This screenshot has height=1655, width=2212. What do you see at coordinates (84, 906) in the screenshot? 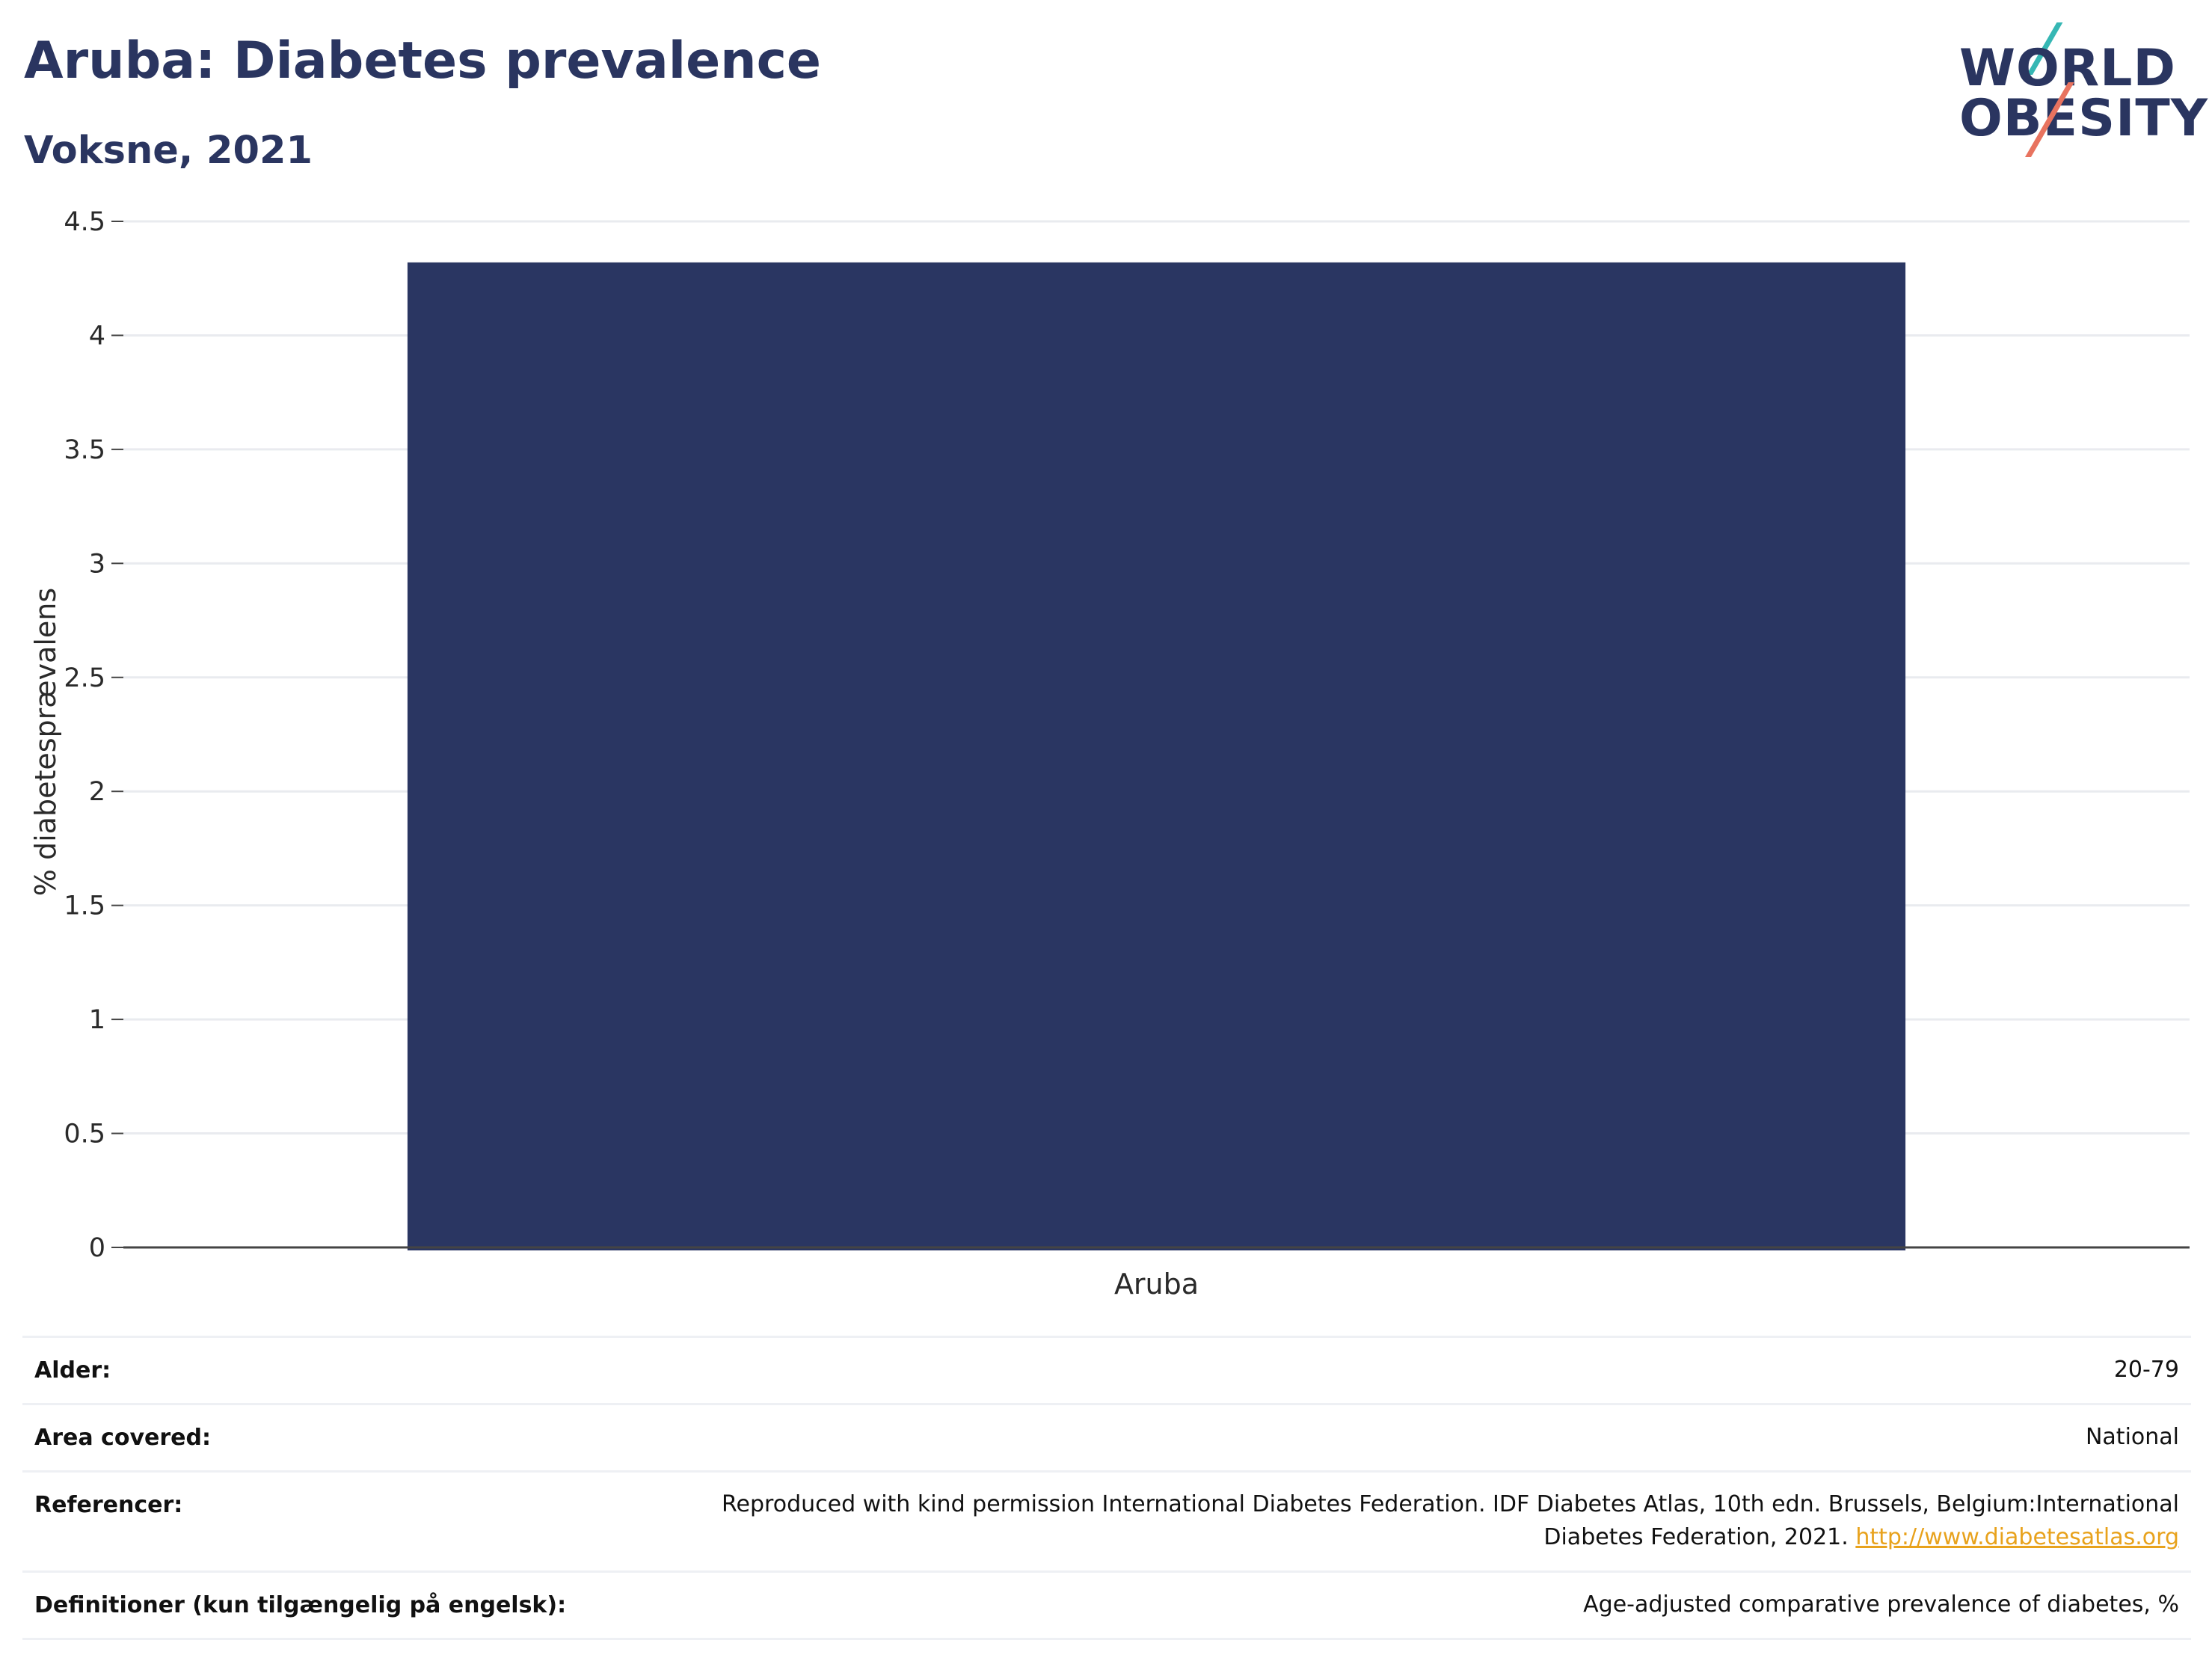
I see `y-tick-label: 1.5` at bounding box center [84, 906].